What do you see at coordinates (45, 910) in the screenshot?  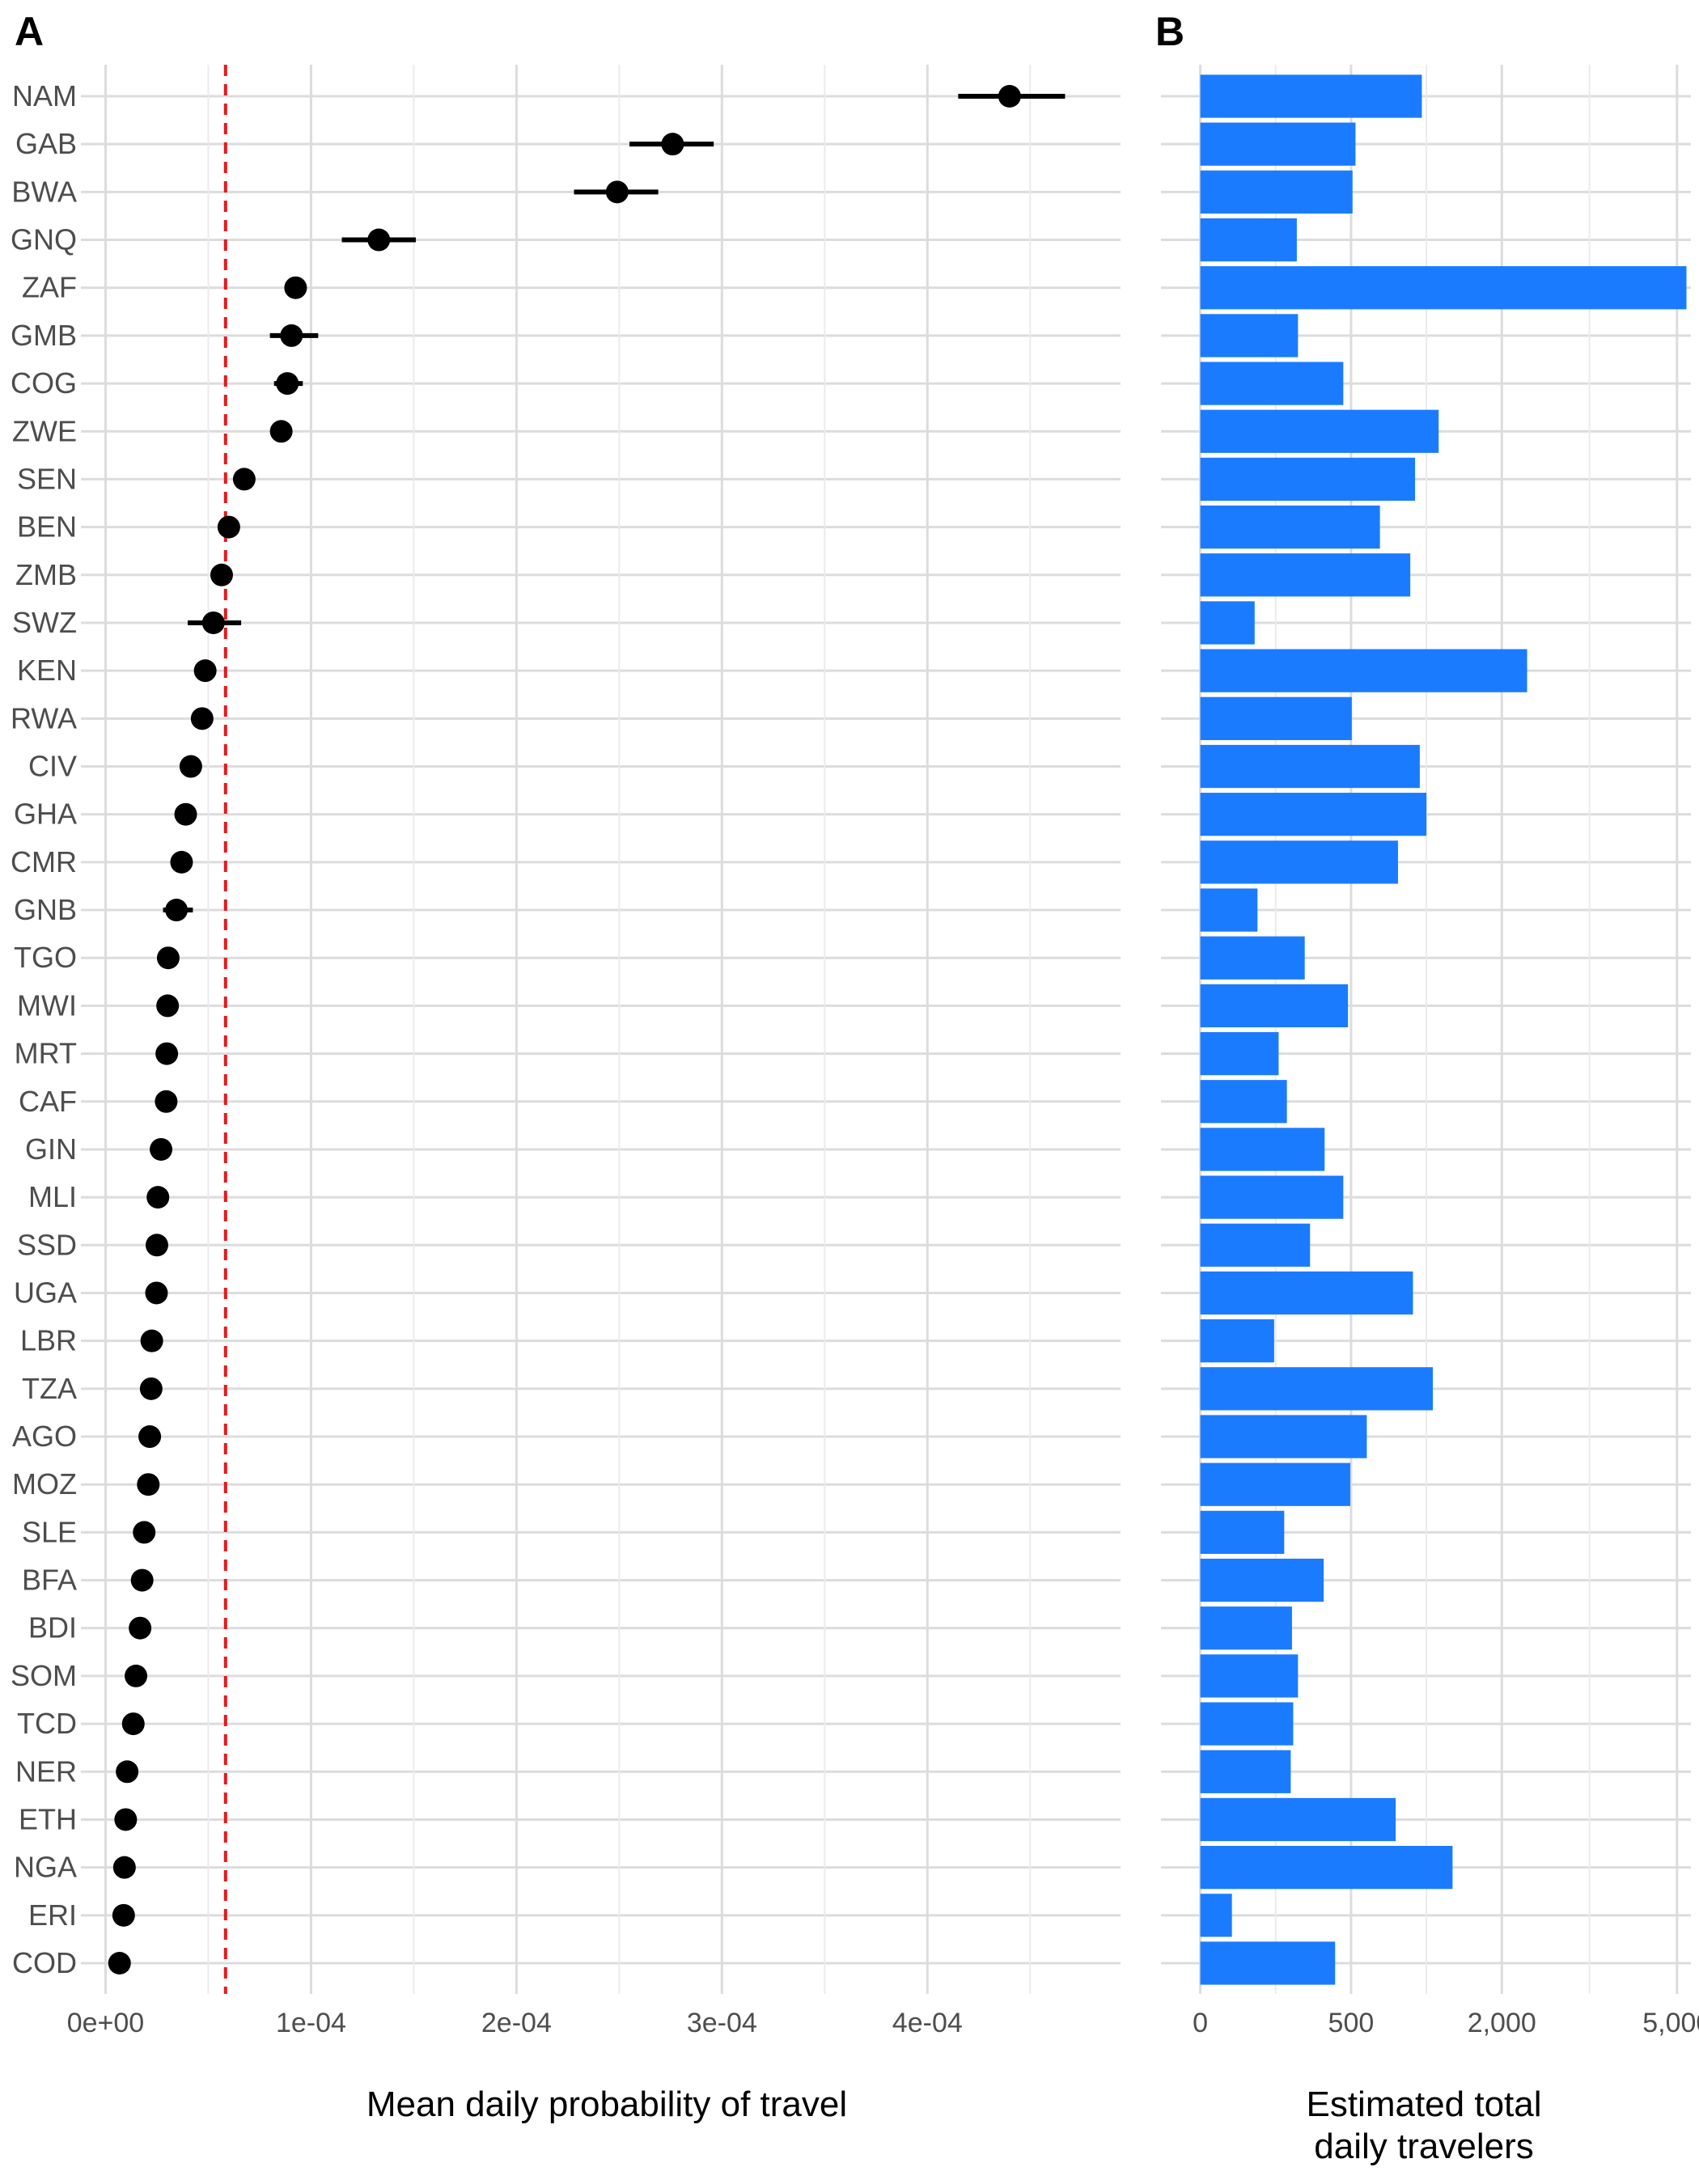 I see `country-label: GNB` at bounding box center [45, 910].